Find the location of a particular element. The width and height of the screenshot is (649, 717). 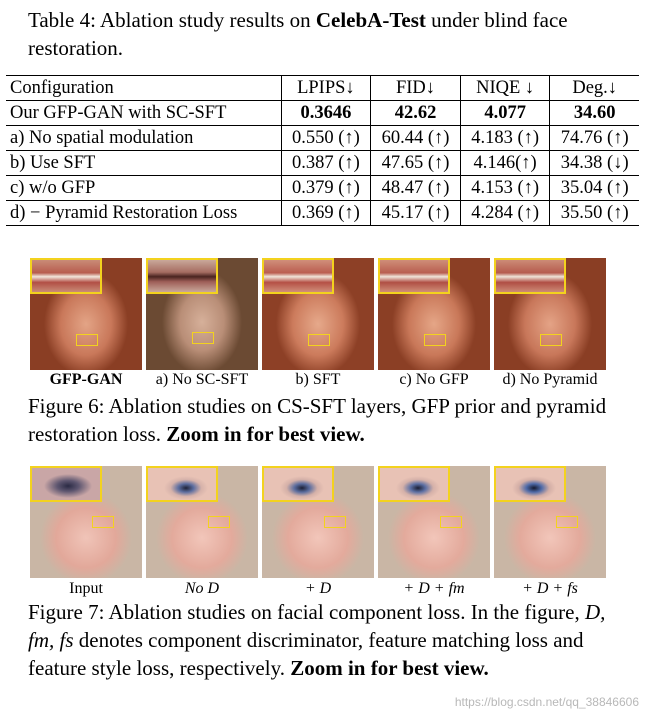

figure6-label-no-gfp: c) No GFP is located at coordinates (434, 379).